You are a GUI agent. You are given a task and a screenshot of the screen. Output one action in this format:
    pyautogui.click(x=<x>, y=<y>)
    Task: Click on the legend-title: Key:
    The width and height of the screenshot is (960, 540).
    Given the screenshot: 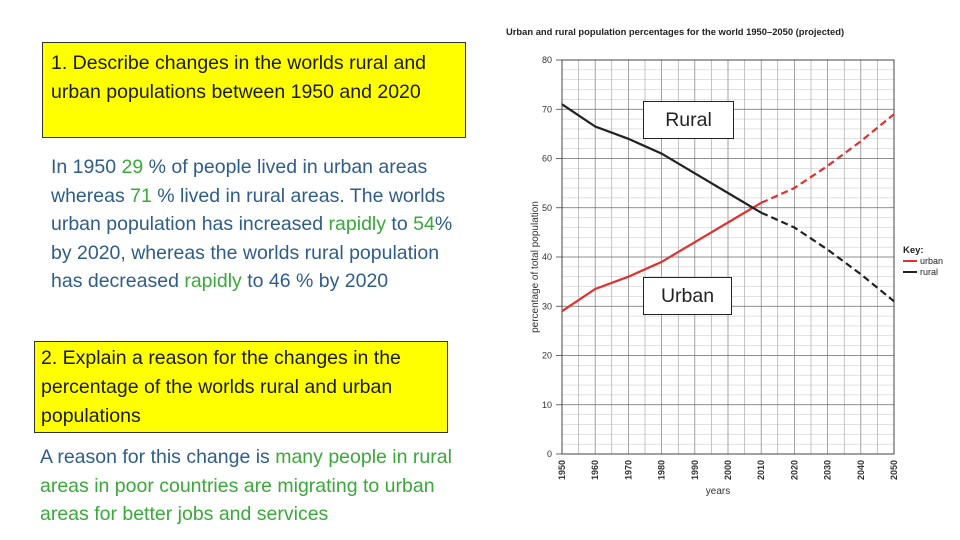 What is the action you would take?
    pyautogui.click(x=913, y=250)
    